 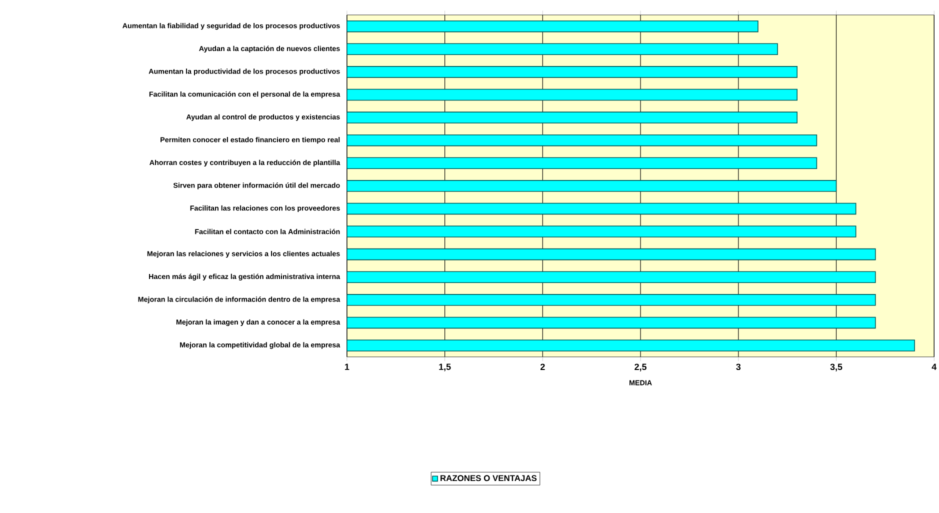 What do you see at coordinates (488, 477) in the screenshot?
I see `legend-label: RAZONES O VENTAJAS` at bounding box center [488, 477].